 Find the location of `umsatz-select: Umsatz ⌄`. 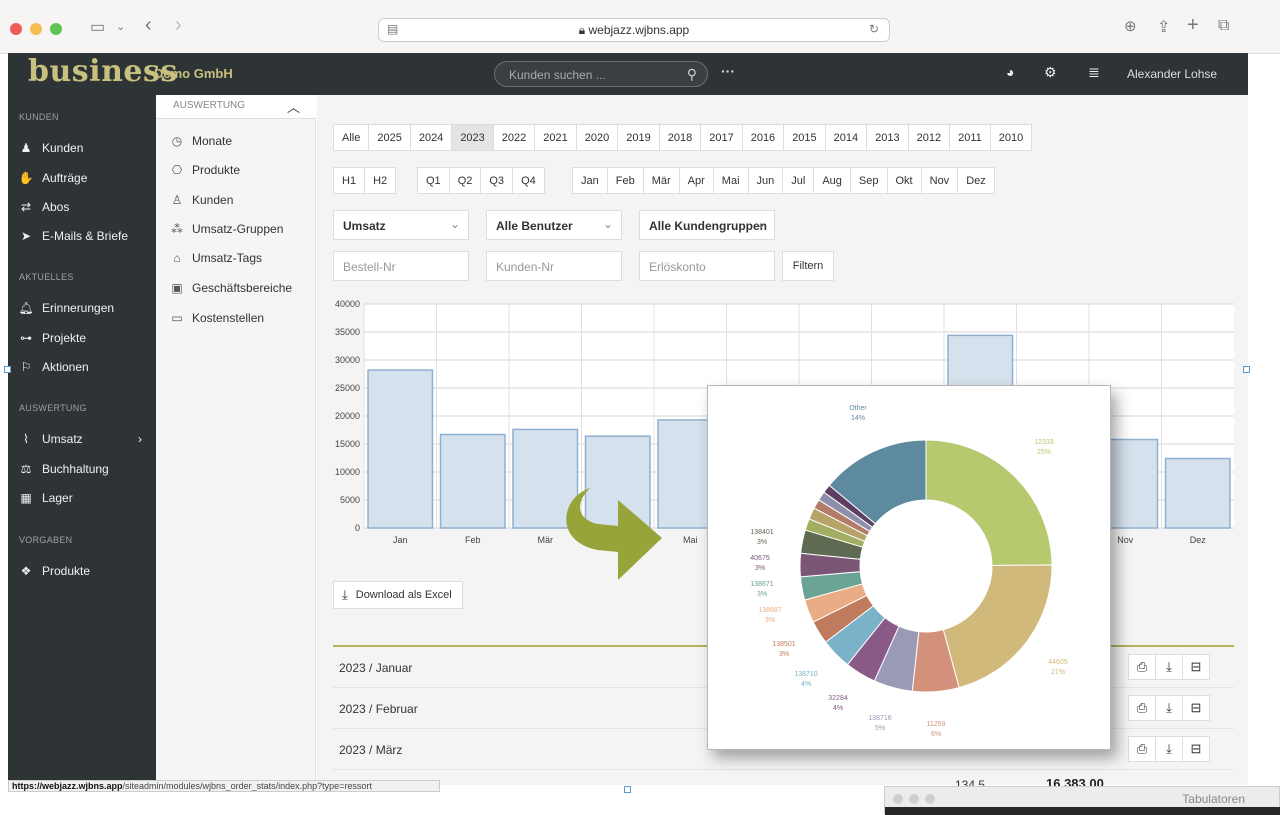

umsatz-select: Umsatz ⌄ is located at coordinates (401, 225).